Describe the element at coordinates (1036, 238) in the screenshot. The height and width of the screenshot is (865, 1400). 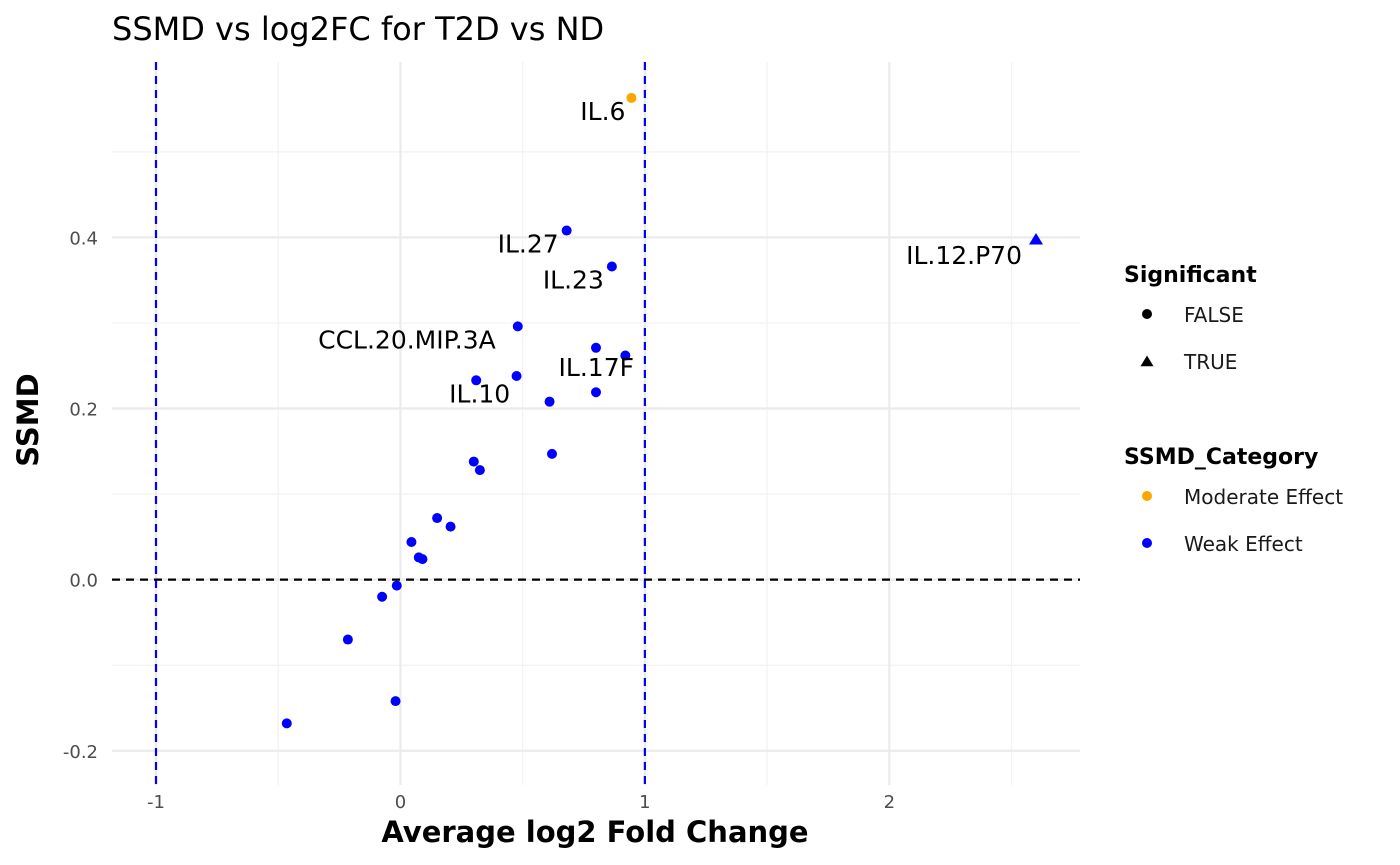
I see `data-point-triangle` at that location.